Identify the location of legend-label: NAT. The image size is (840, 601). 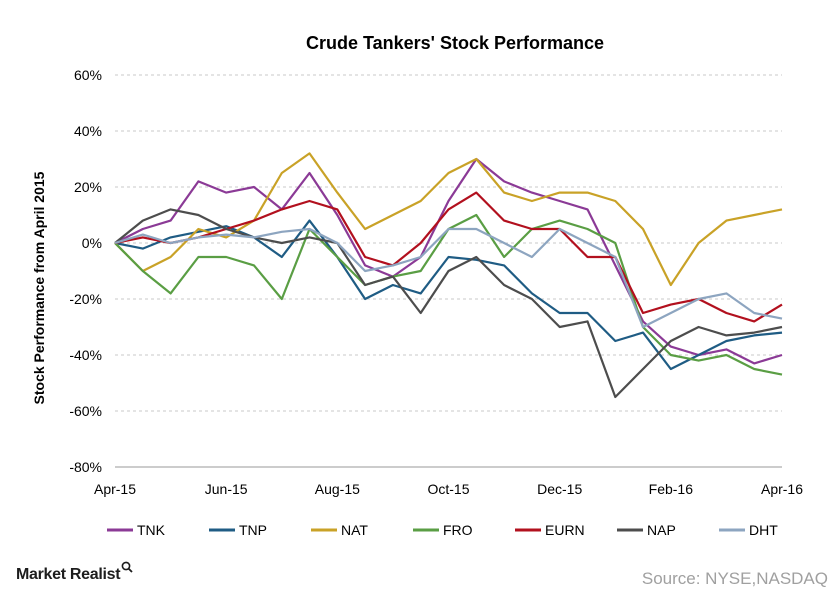
(354, 530).